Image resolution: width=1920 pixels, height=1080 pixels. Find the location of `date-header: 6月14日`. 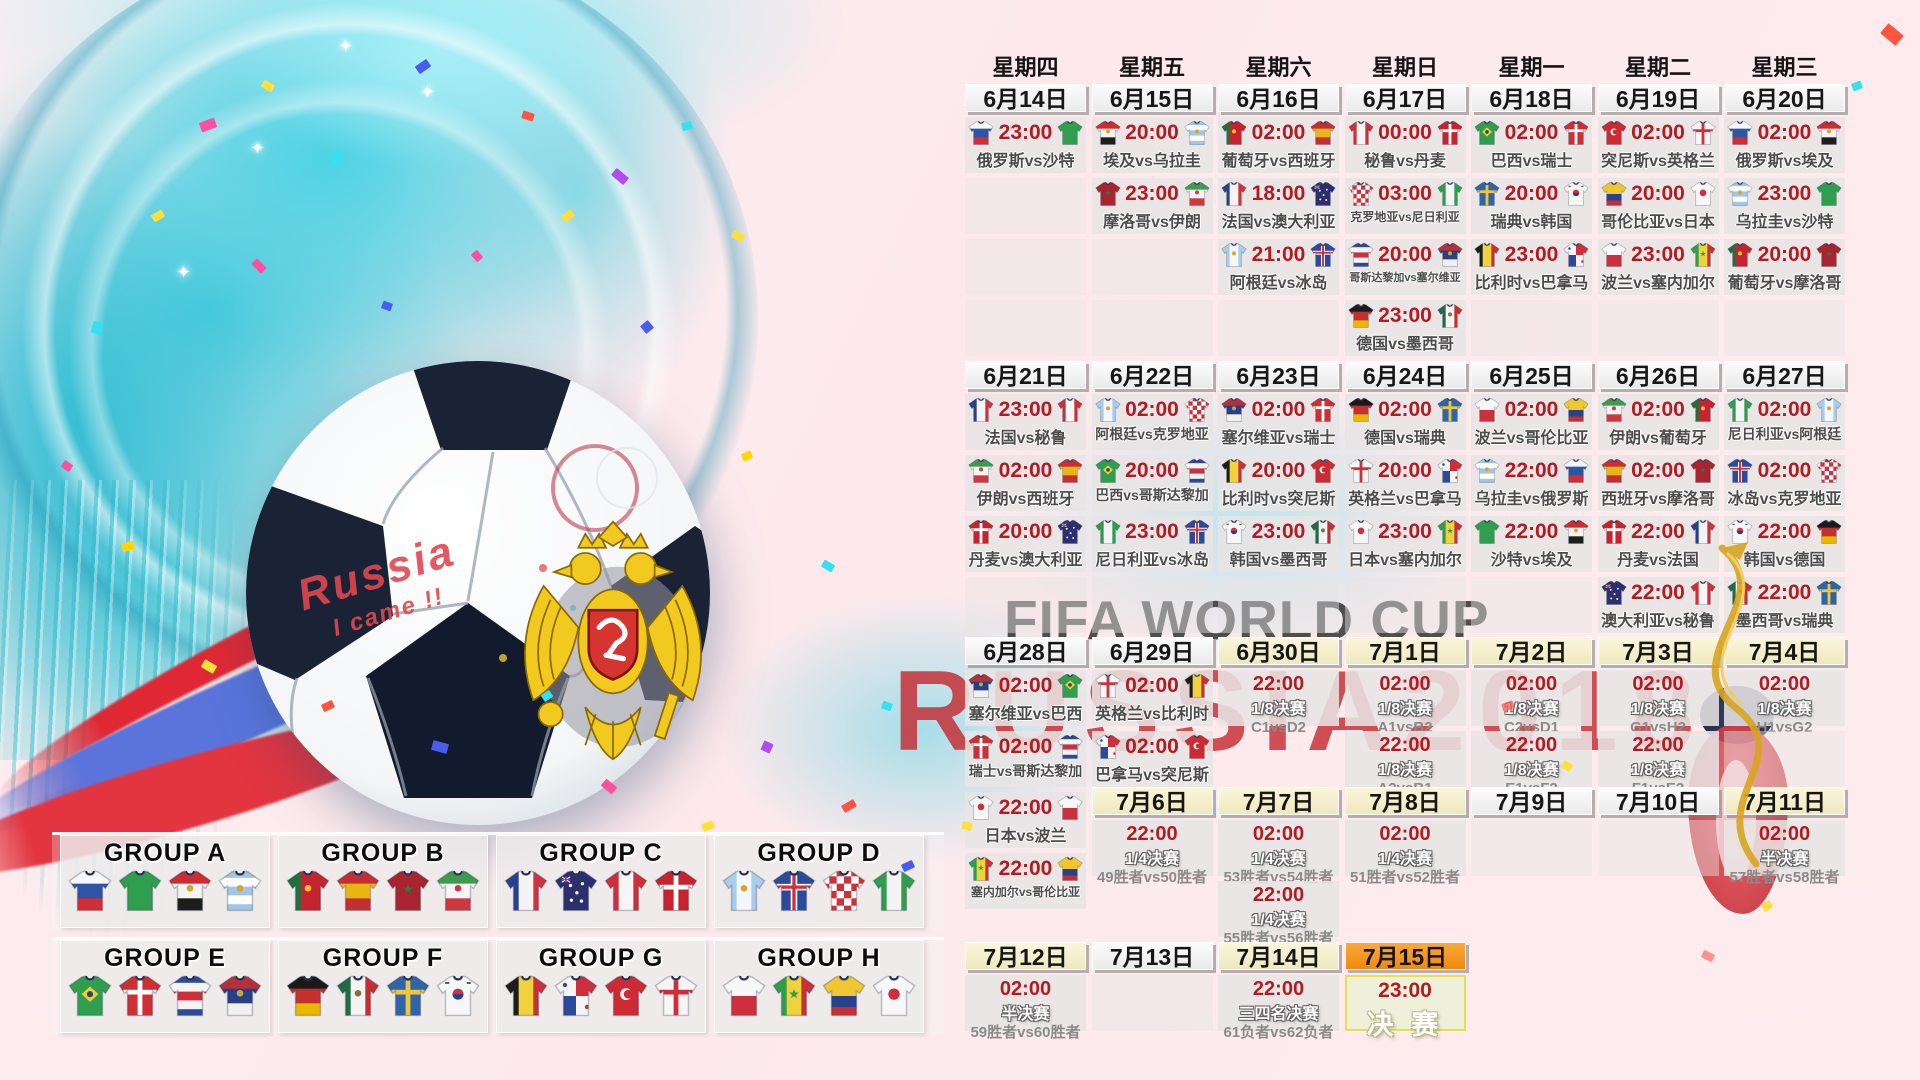

date-header: 6月14日 is located at coordinates (1025, 98).